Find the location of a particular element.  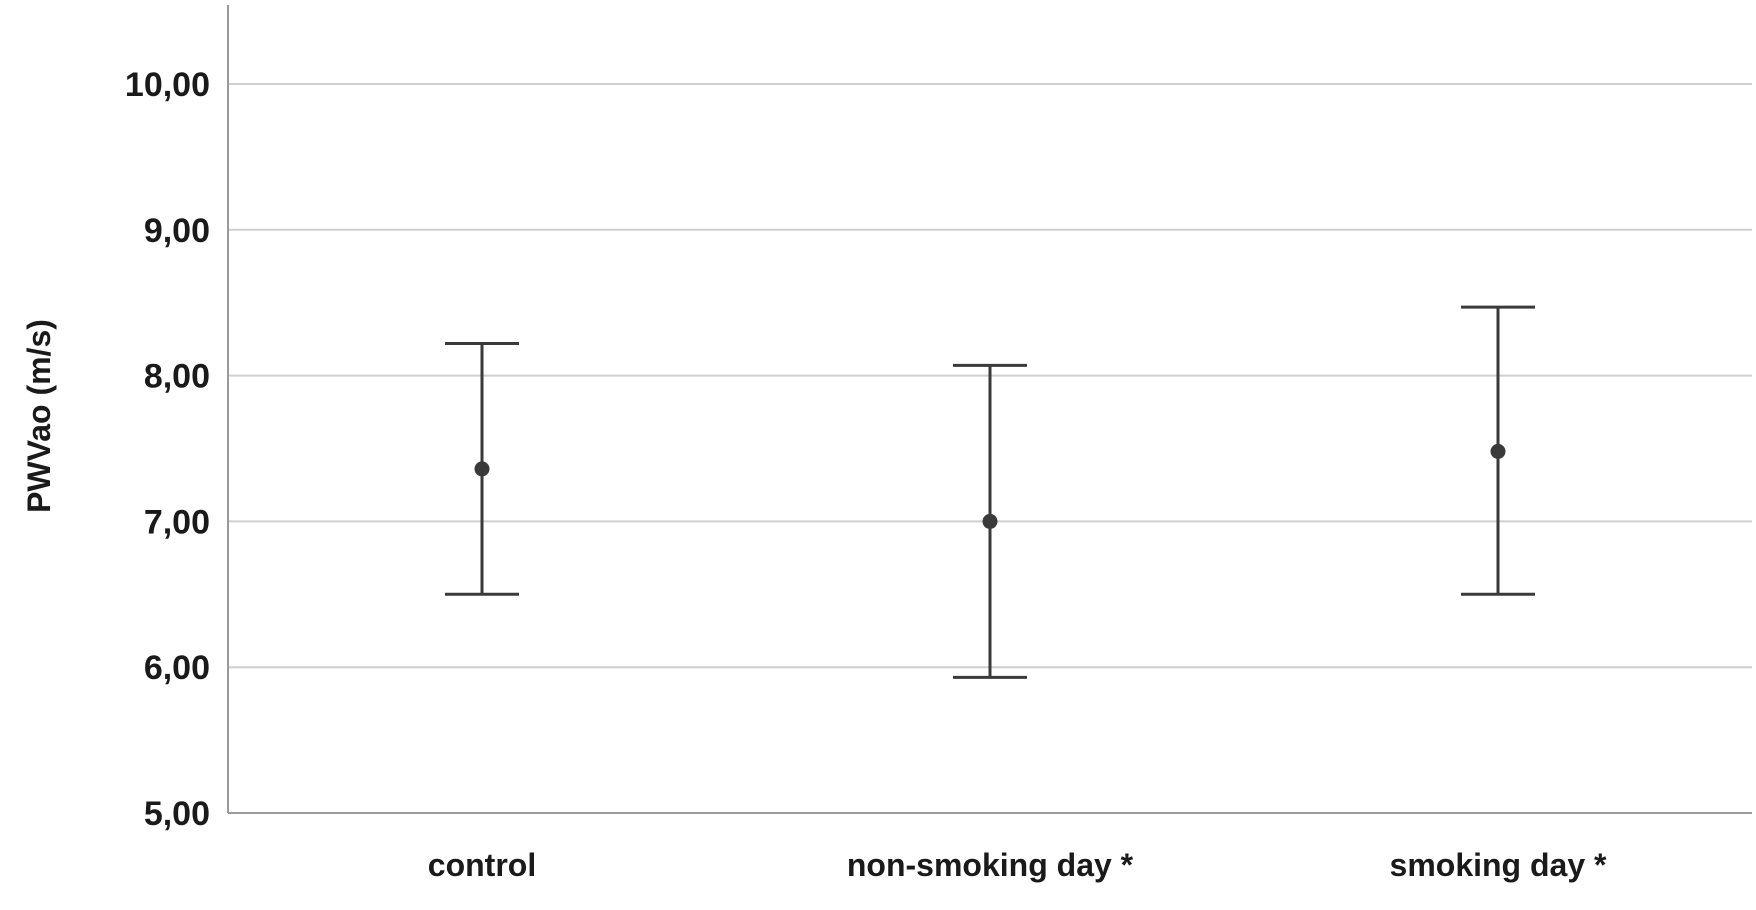

y-axis-title: PWVao (m/s) is located at coordinates (39, 416).